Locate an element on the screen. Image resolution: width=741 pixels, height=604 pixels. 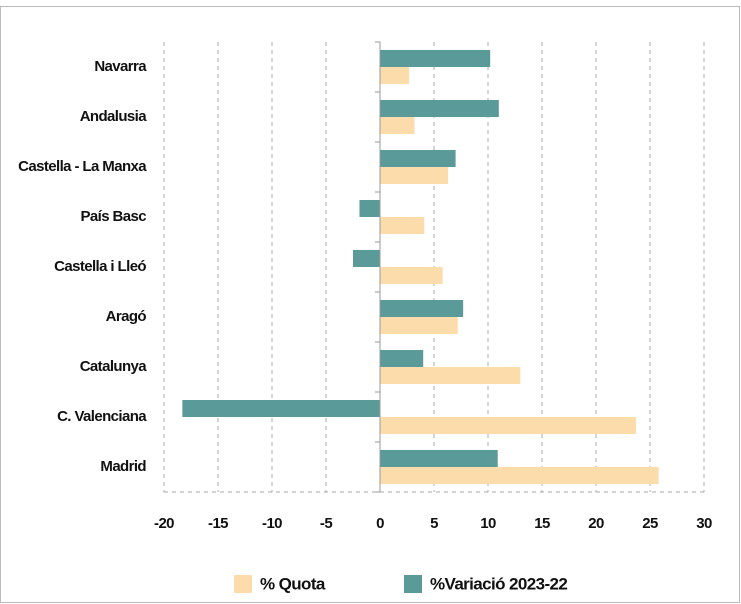
x-tick-label: -15 is located at coordinates (218, 523).